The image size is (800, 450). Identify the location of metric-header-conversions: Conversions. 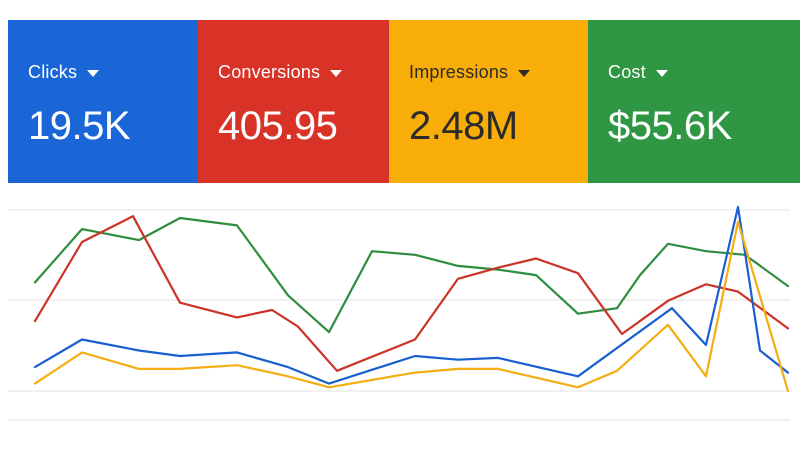
(303, 72).